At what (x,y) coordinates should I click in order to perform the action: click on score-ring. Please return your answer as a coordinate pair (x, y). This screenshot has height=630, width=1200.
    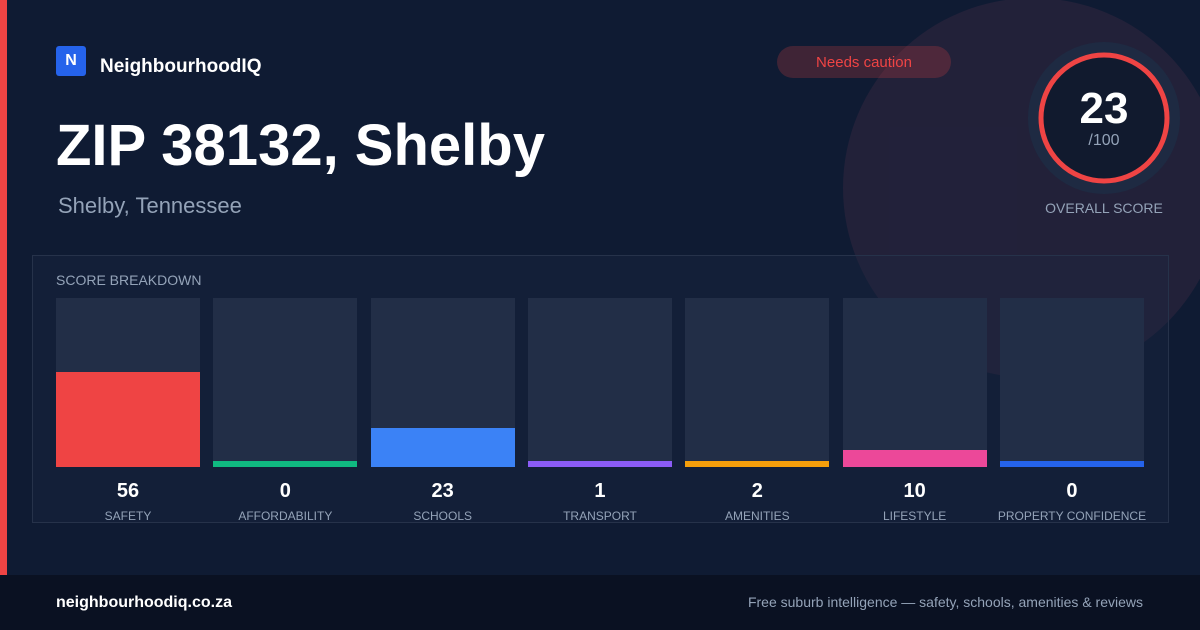
    Looking at the image, I should click on (1104, 118).